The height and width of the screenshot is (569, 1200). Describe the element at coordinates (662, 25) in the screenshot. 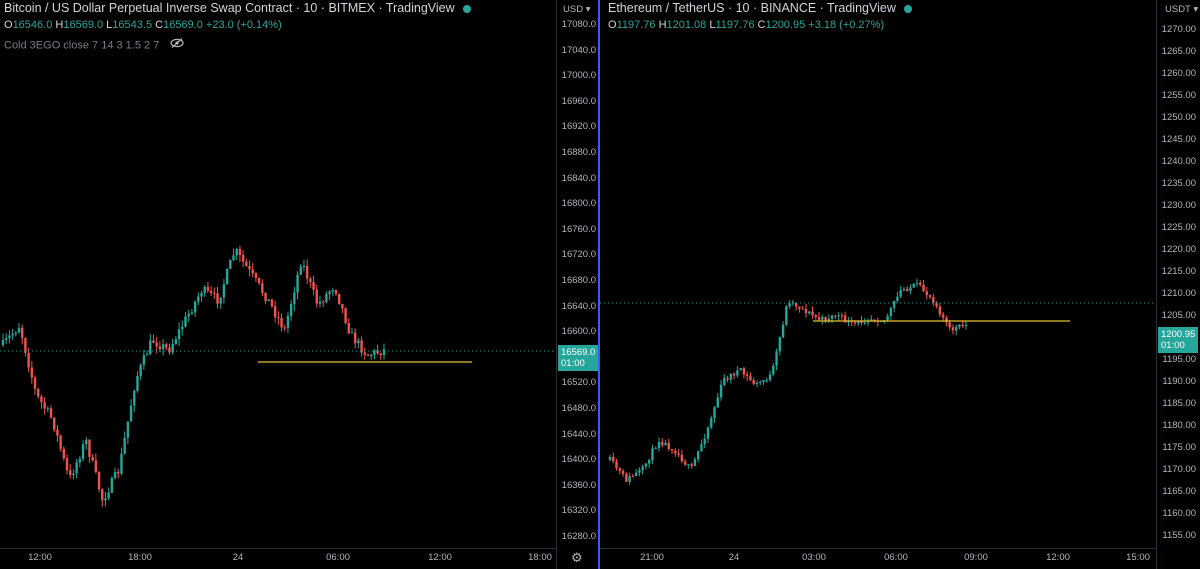

I see `high-label: H` at that location.